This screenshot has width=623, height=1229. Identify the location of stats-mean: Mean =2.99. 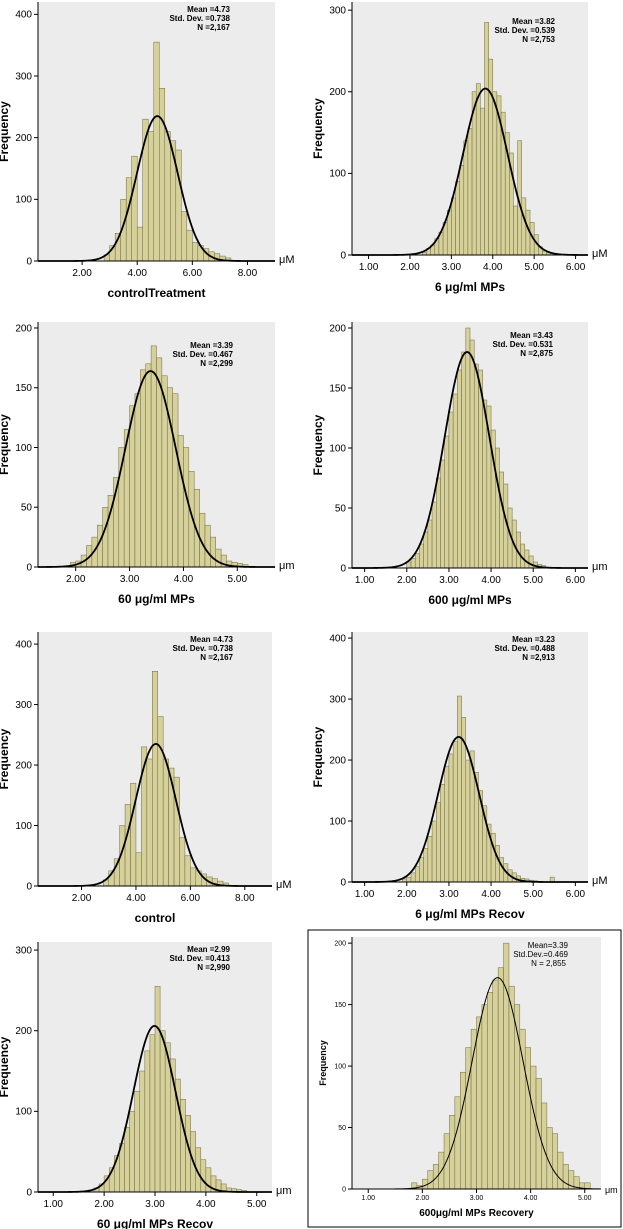
(208, 949).